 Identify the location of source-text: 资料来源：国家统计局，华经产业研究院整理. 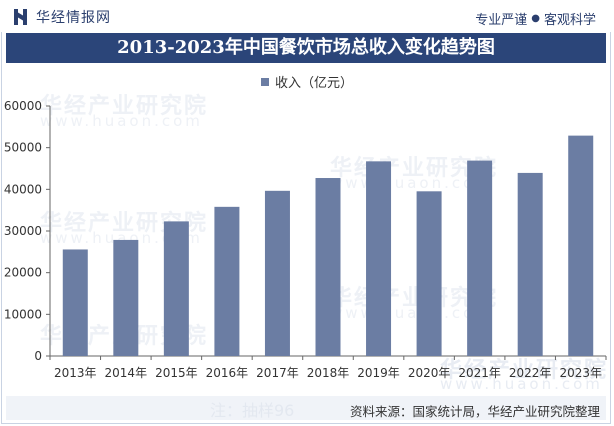
(474, 411).